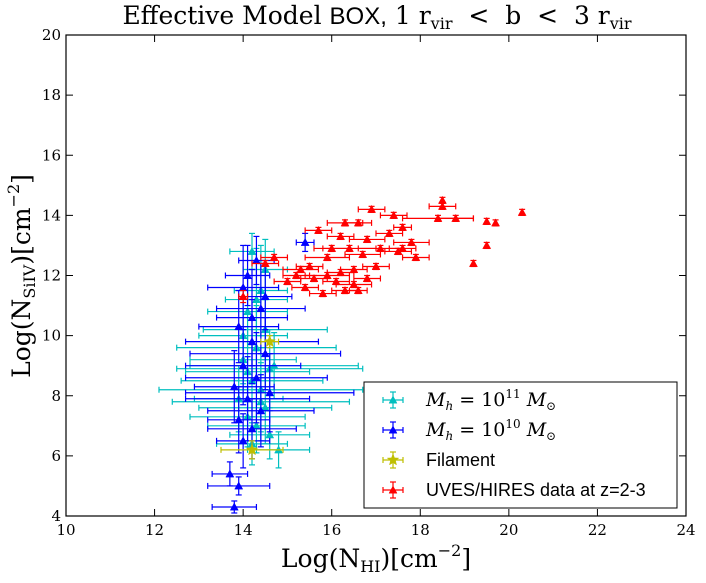  Describe the element at coordinates (490, 400) in the screenshot. I see `legend-label-mh11: Mh = 1011 M⊙` at that location.